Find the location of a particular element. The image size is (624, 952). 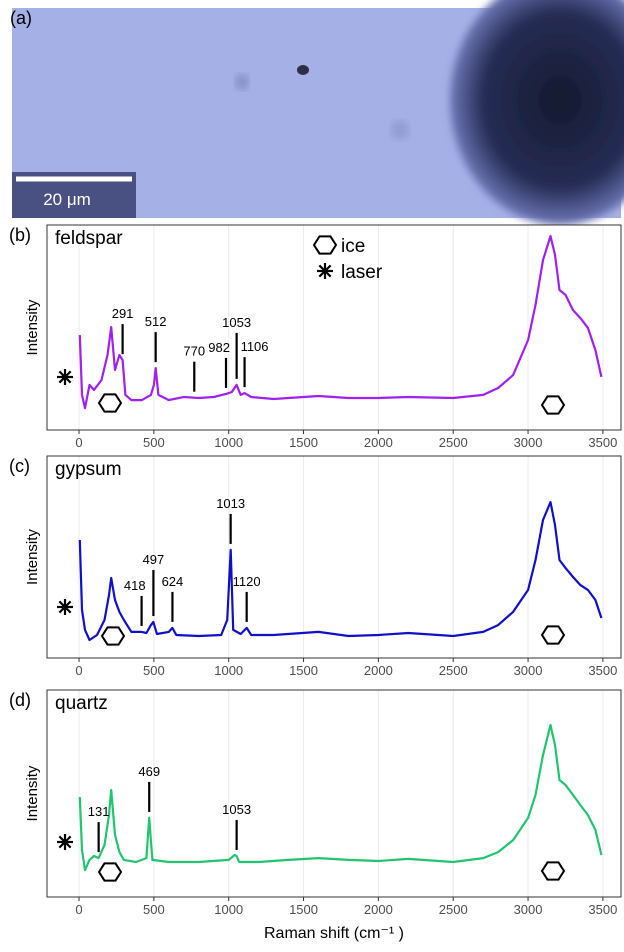

legend-label: ice is located at coordinates (353, 246).